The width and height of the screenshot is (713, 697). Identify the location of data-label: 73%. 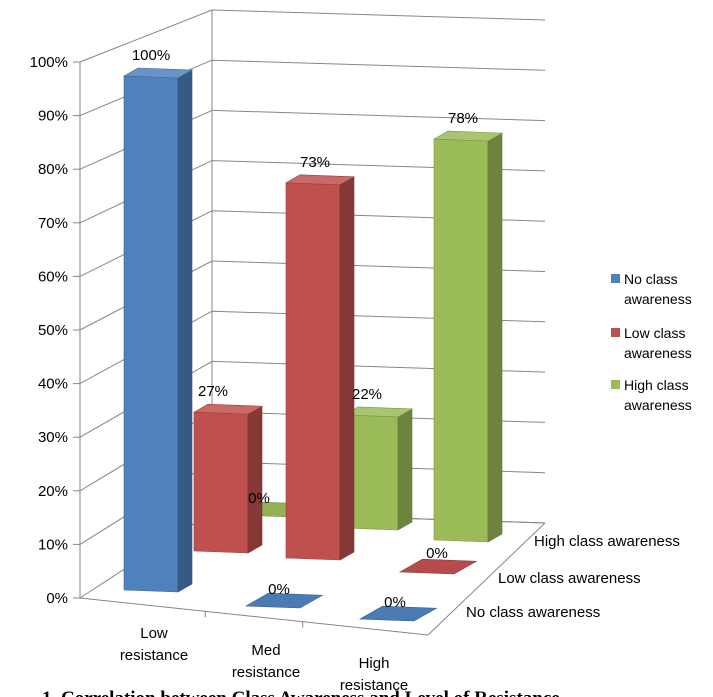
(315, 162).